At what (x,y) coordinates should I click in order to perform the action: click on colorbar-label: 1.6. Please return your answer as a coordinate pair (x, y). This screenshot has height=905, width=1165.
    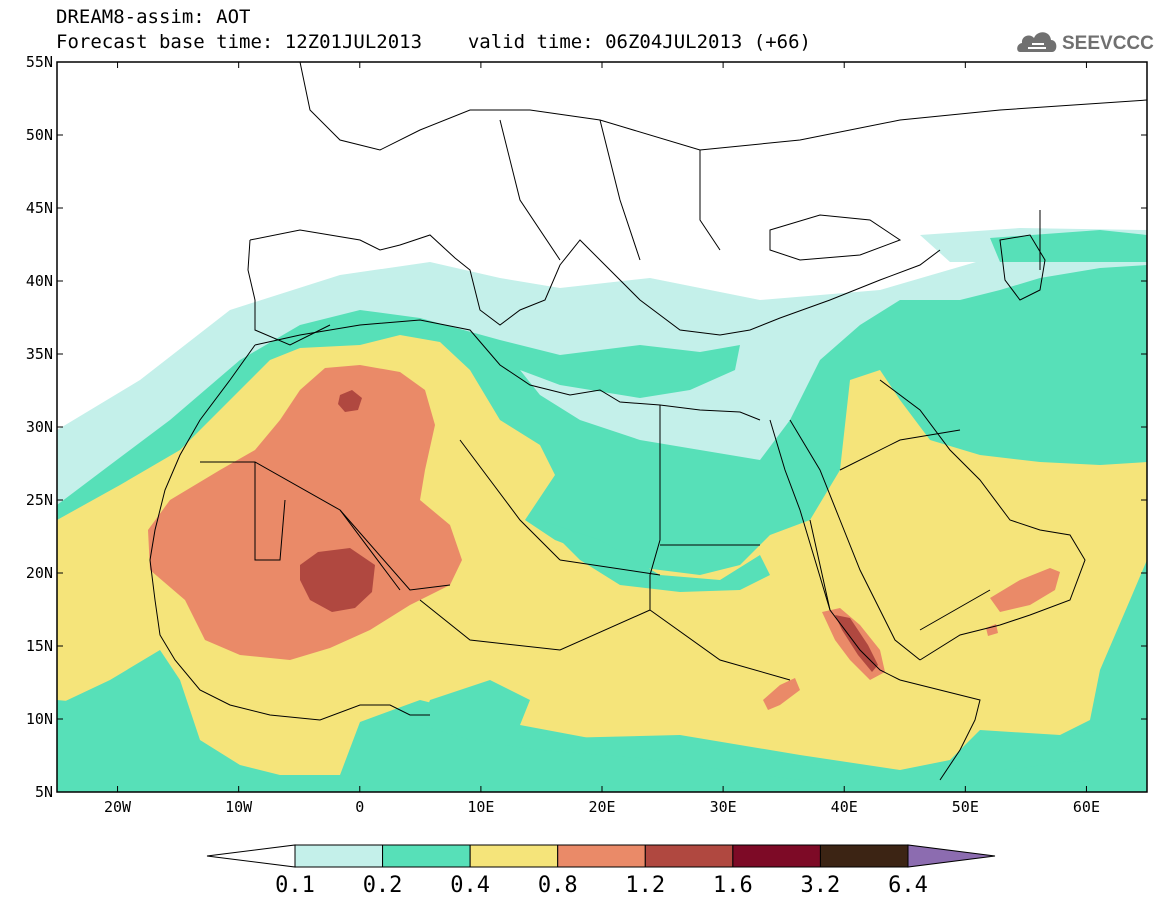
    Looking at the image, I should click on (733, 885).